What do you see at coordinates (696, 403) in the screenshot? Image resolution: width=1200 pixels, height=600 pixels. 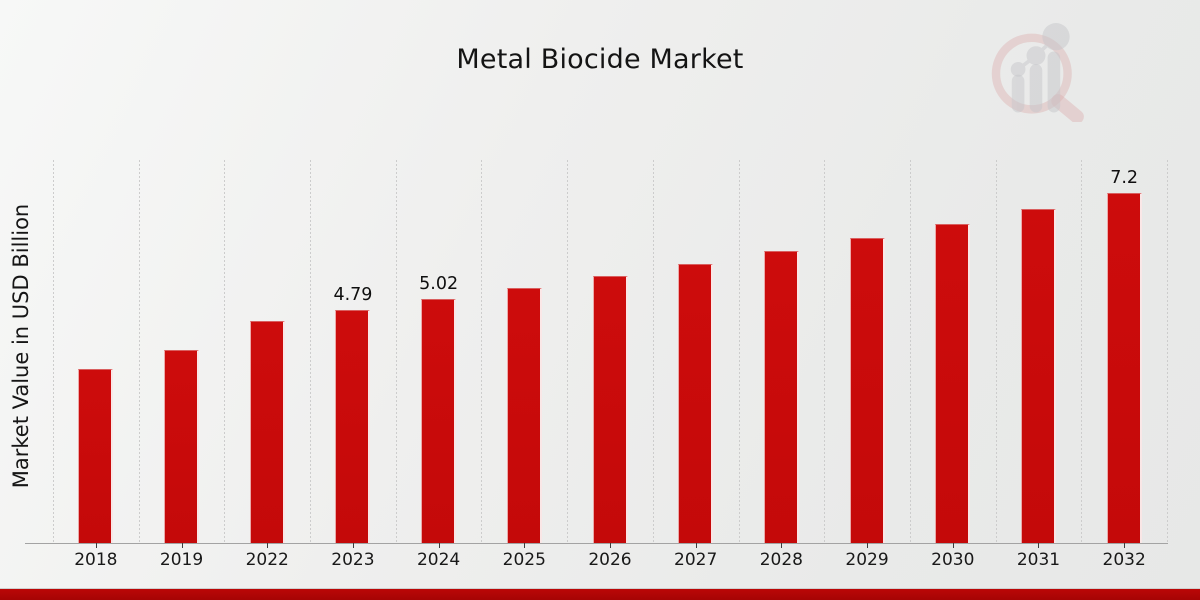 I see `bar-2027` at bounding box center [696, 403].